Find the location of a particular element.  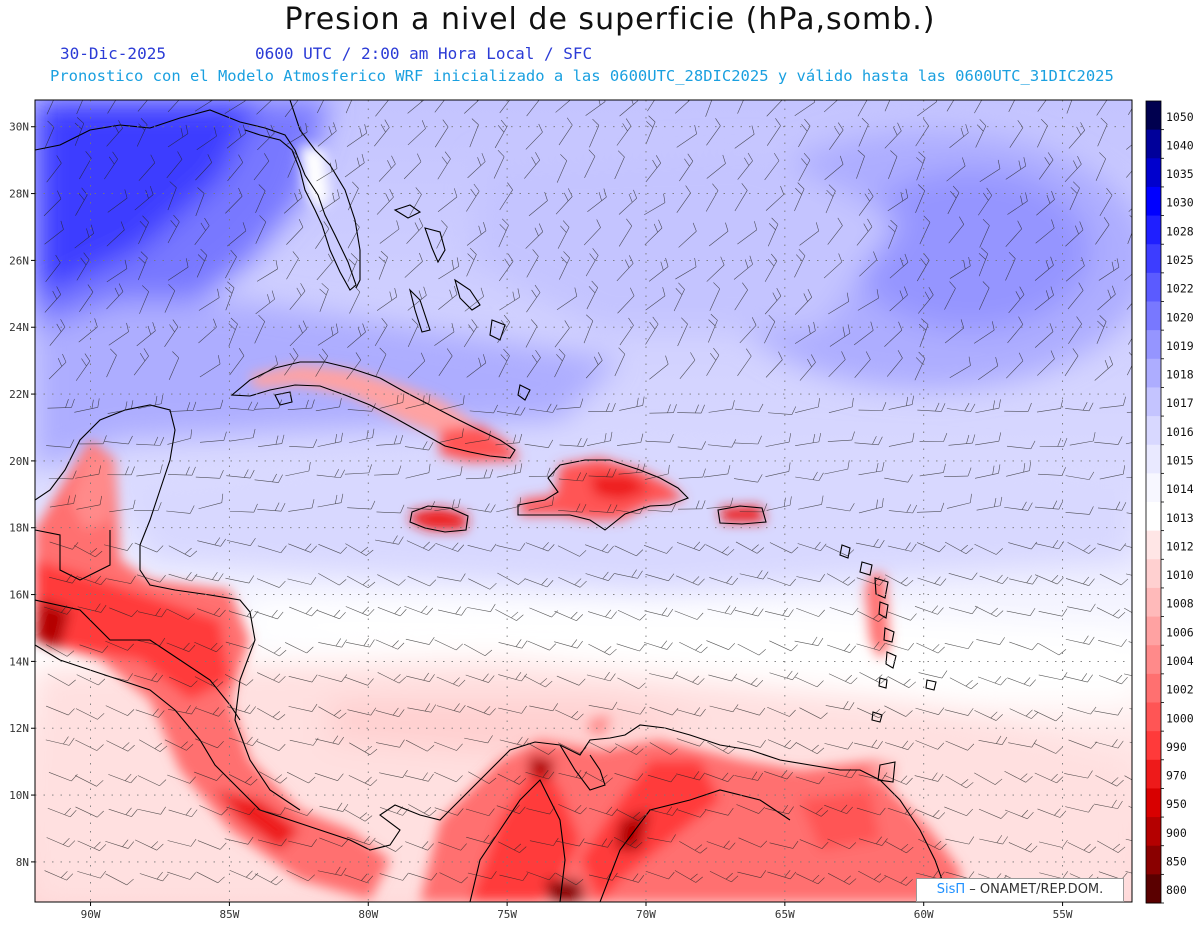

forecast-date: 30-Dic-2025 is located at coordinates (113, 53).